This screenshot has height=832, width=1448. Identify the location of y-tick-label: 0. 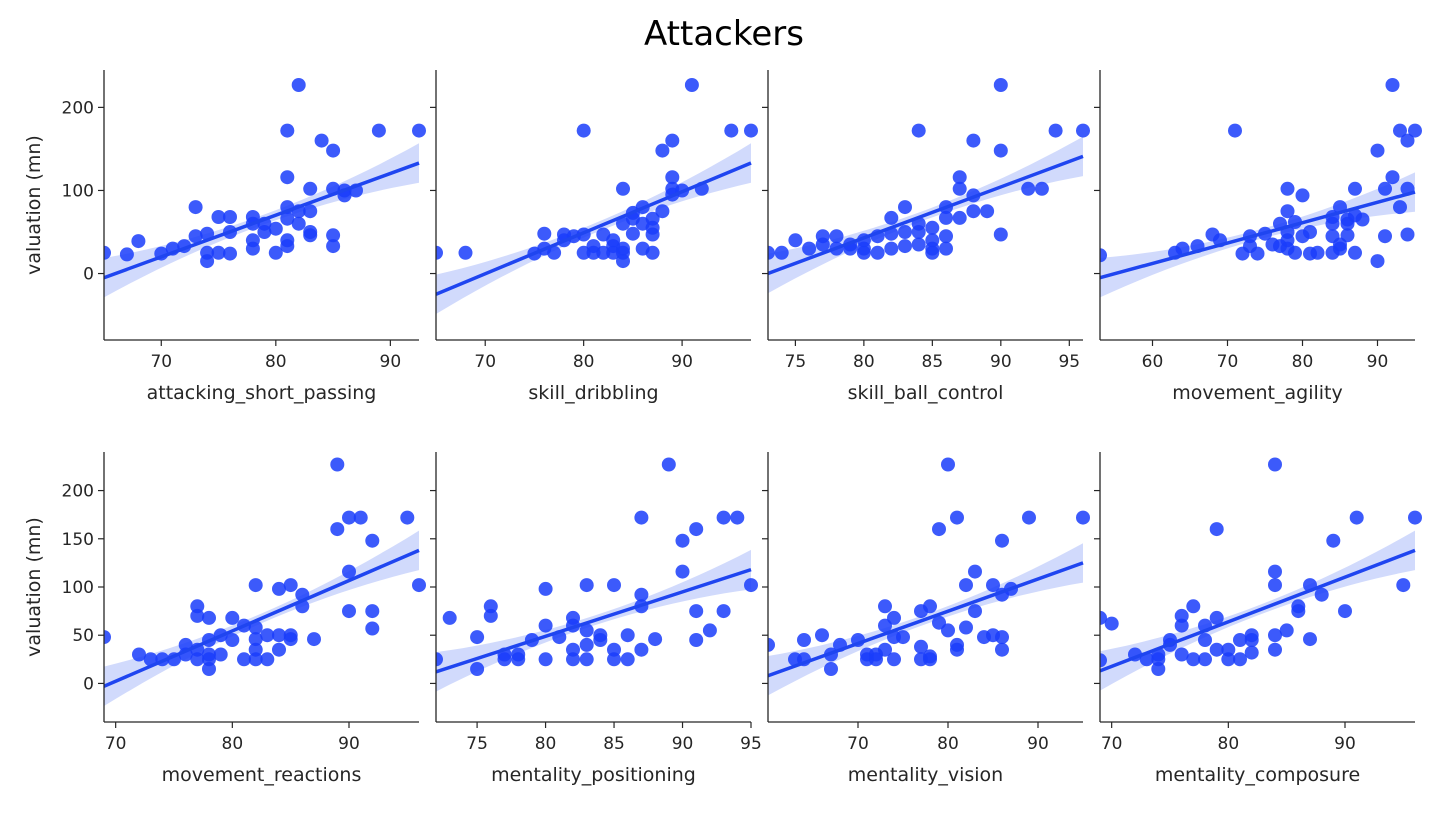
(88, 275).